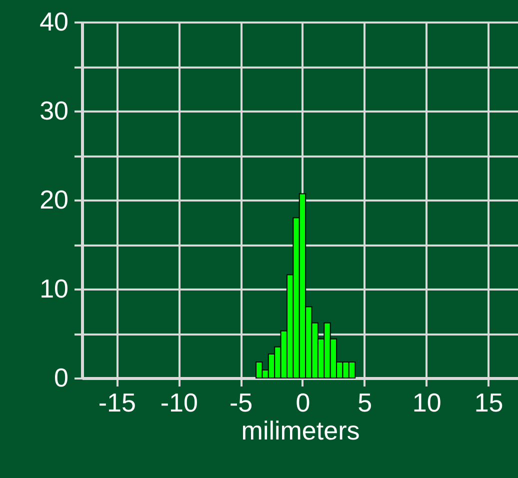 Image resolution: width=518 pixels, height=478 pixels. Describe the element at coordinates (61, 377) in the screenshot. I see `y-tick-label: 0` at that location.